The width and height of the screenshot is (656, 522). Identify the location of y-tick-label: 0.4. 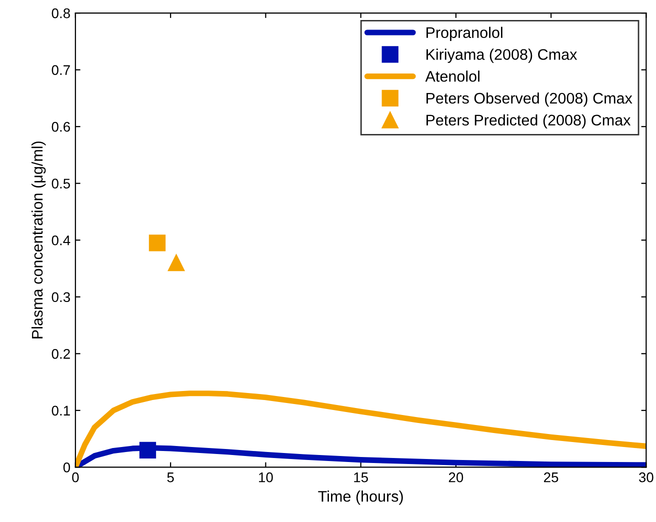
(61, 240).